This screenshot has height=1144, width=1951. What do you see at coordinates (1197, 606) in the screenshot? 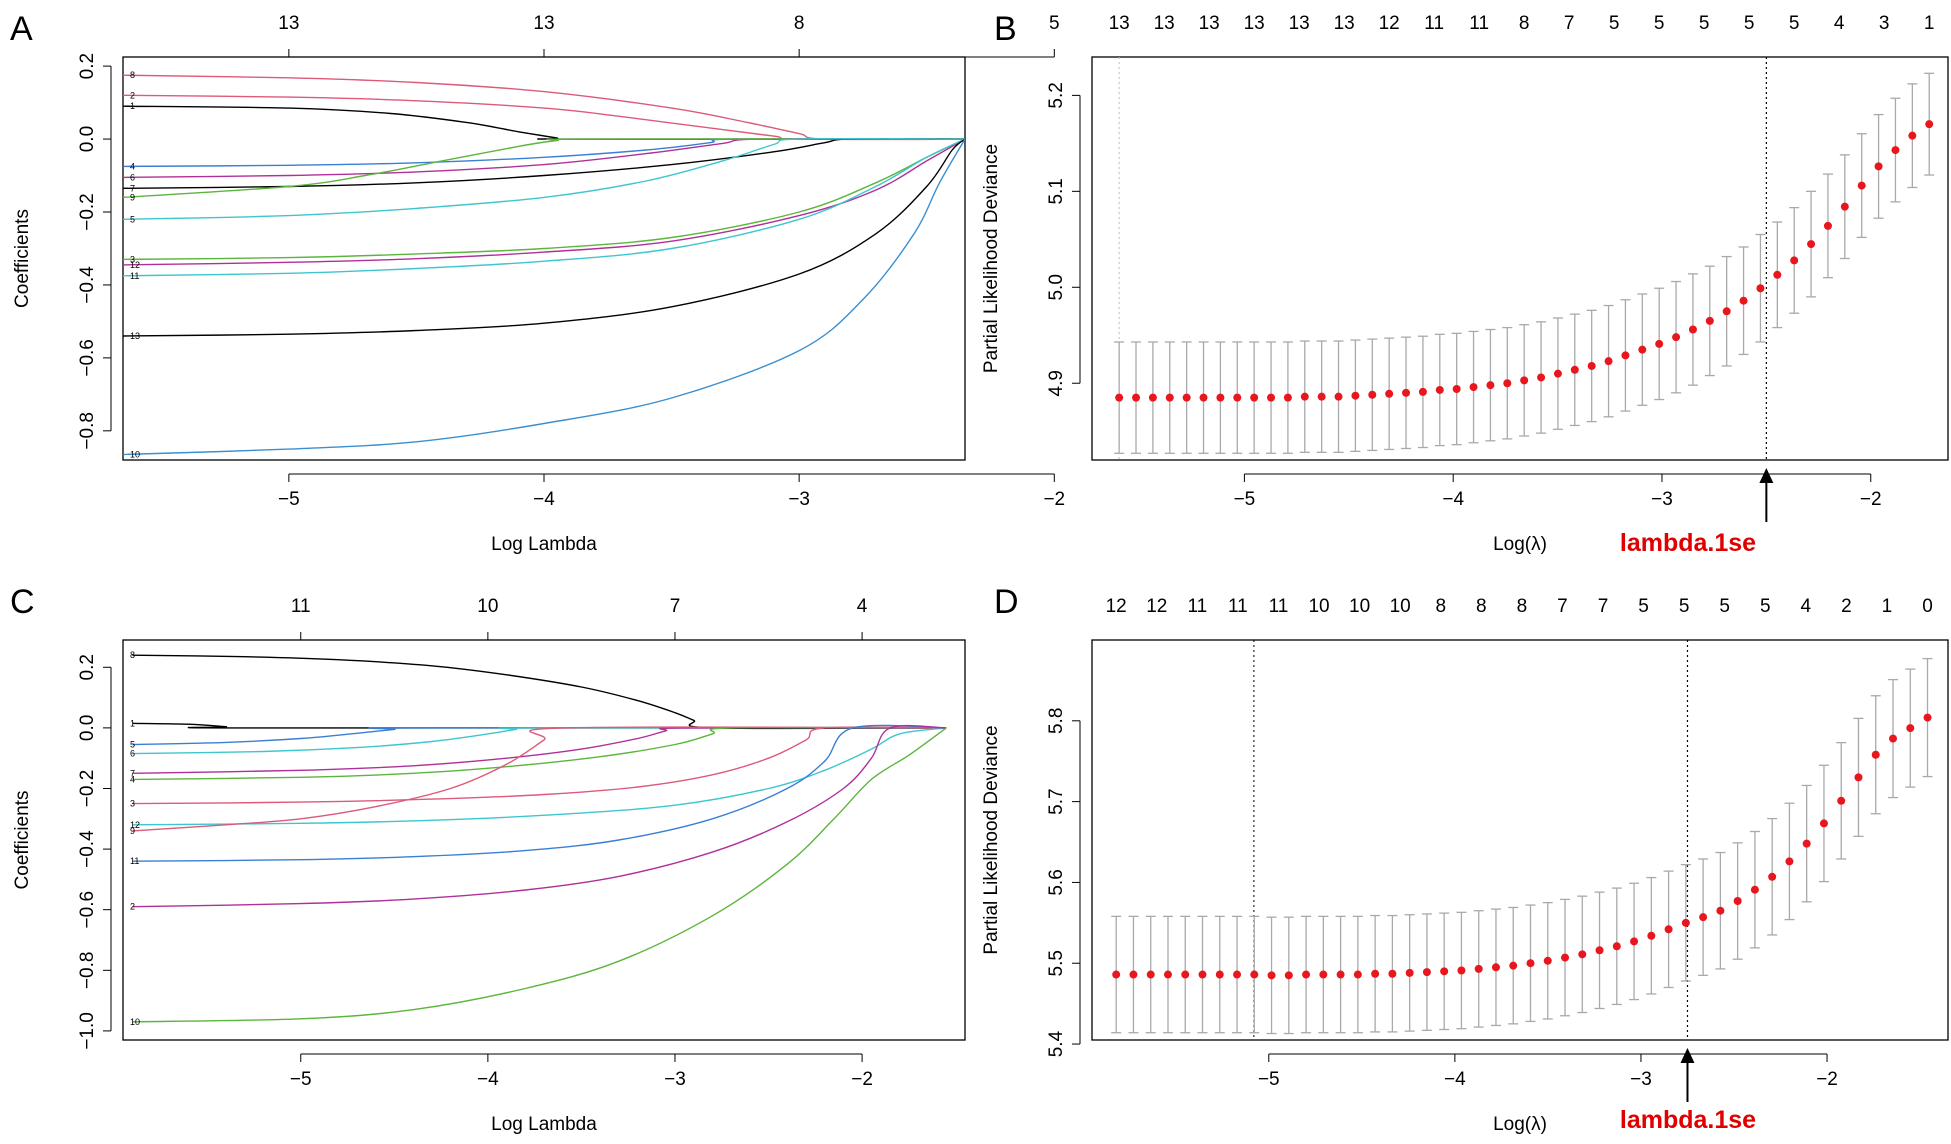
I see `top-count-label: 11` at bounding box center [1197, 606].